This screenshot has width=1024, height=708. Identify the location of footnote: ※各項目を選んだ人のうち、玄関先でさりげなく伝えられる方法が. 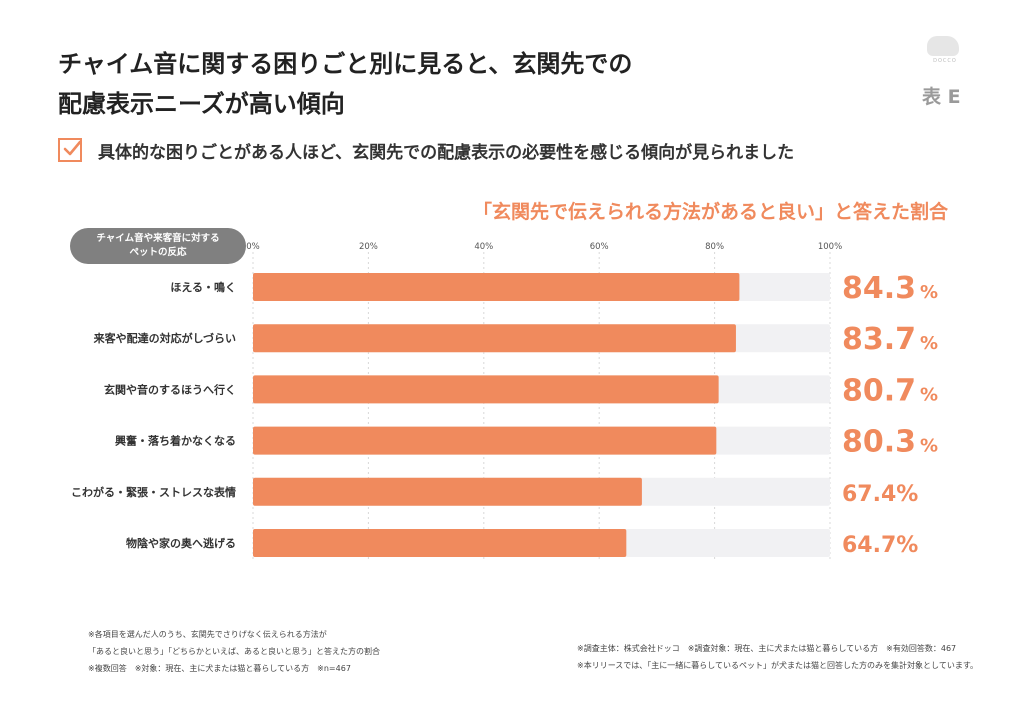
(207, 634).